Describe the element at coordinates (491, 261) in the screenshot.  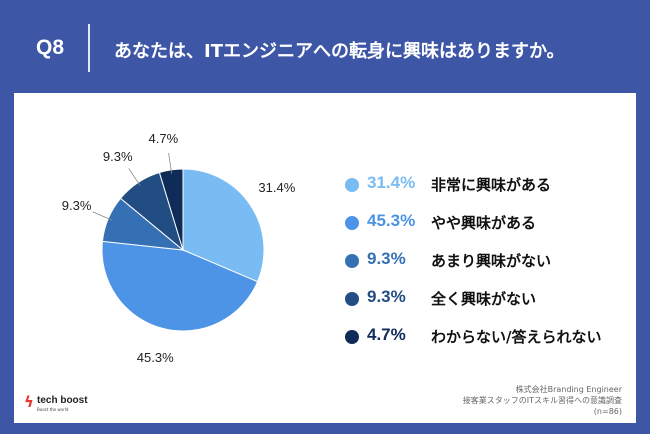
I see `legend-label: あまり興味がない` at that location.